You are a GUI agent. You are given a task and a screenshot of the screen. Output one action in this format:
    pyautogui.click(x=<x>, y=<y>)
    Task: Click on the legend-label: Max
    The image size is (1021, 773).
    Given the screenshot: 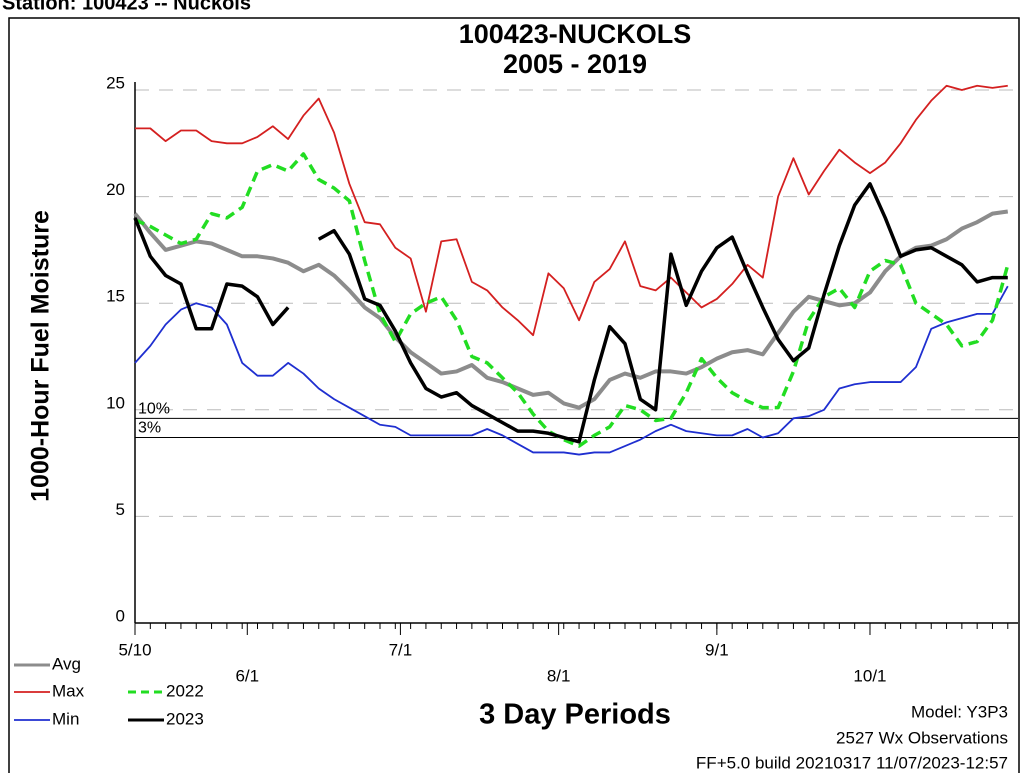 What is the action you would take?
    pyautogui.click(x=68, y=690)
    